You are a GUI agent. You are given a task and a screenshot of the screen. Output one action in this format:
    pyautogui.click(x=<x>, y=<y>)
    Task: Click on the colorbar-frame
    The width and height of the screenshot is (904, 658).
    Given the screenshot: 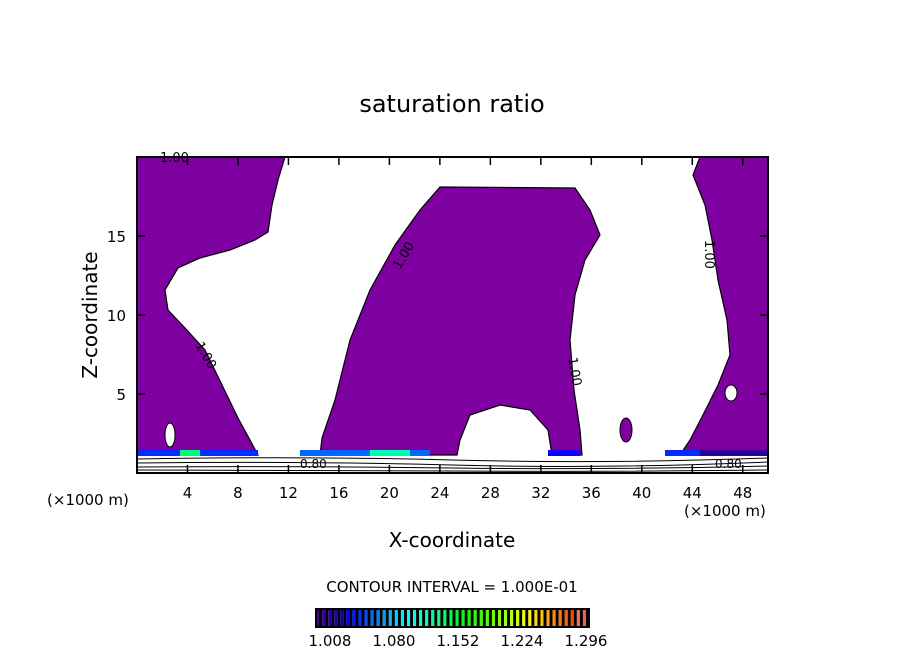 What is the action you would take?
    pyautogui.click(x=452, y=618)
    